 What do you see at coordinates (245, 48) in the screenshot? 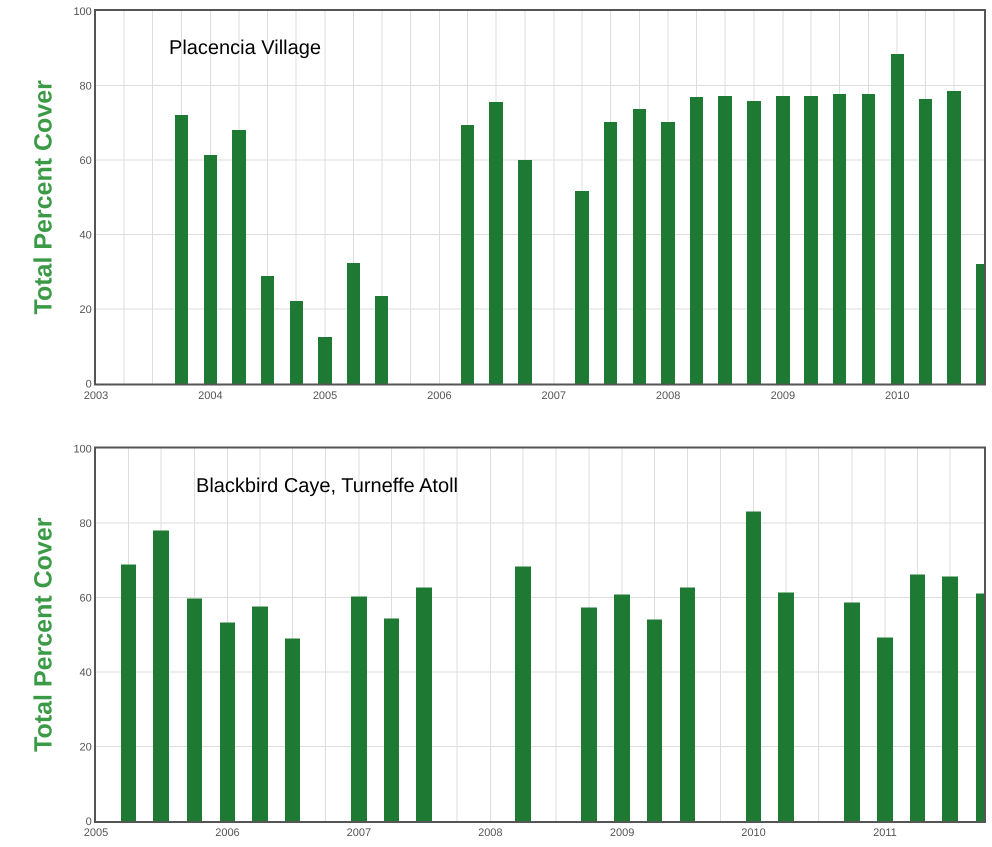
I see `annotation: Placencia Village` at bounding box center [245, 48].